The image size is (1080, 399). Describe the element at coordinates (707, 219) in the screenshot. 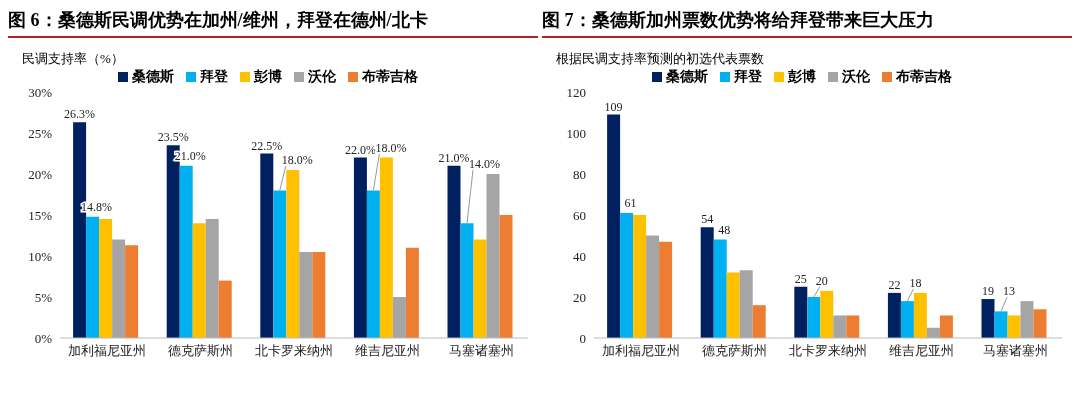

I see `data-label: 54` at that location.